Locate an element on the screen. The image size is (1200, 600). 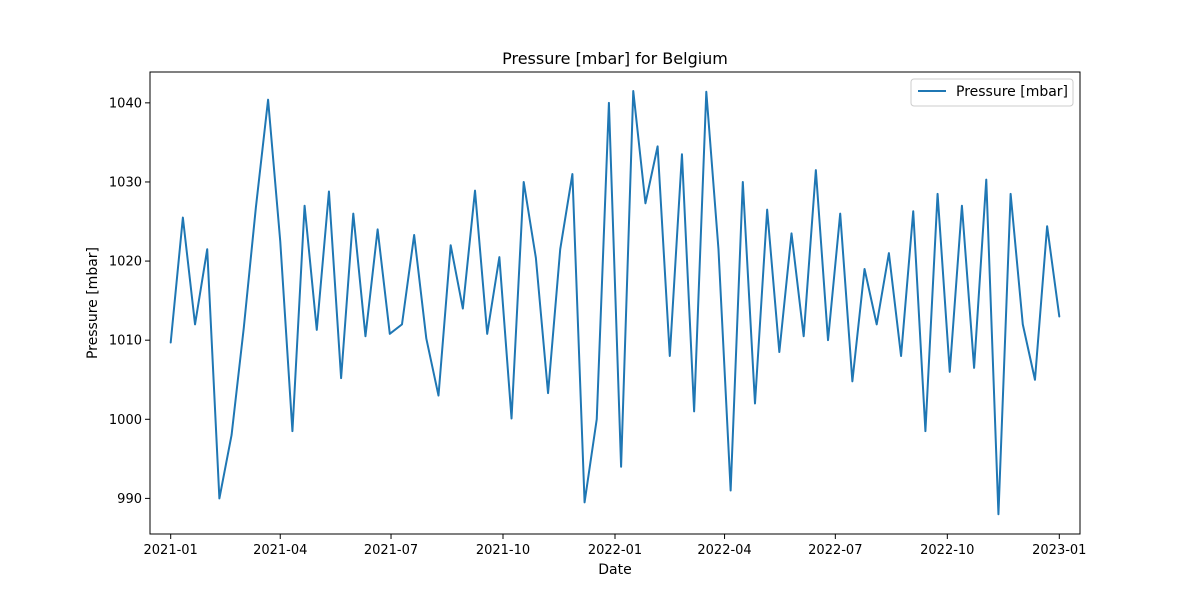
legend-box is located at coordinates (992, 92).